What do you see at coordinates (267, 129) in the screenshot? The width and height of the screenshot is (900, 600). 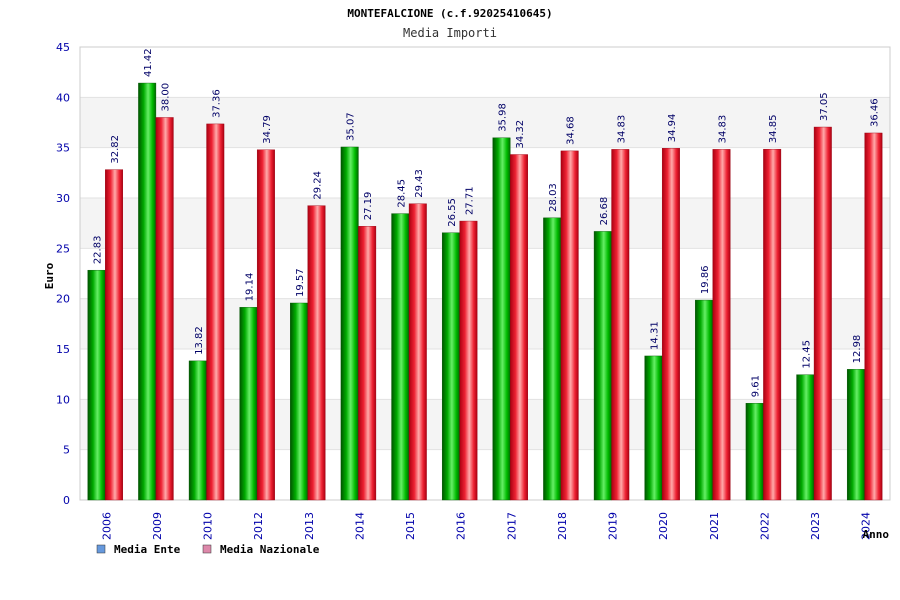 I see `data-label: 34.79` at bounding box center [267, 129].